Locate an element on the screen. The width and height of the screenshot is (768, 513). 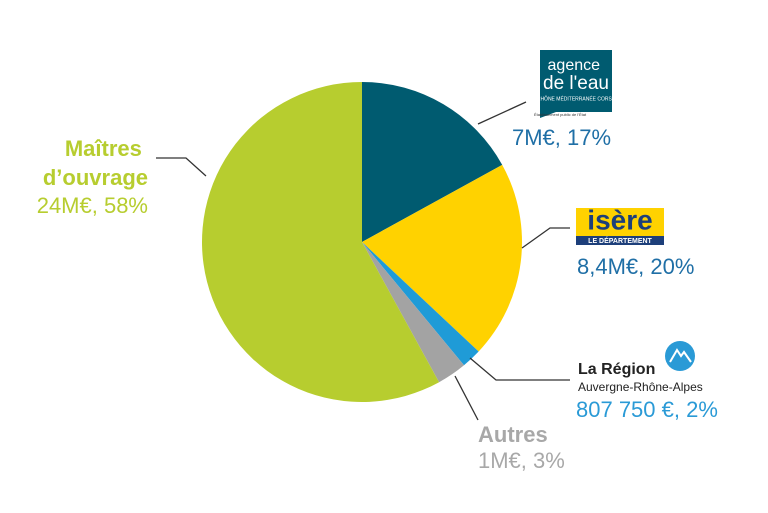
logo-icon-mark is located at coordinates (680, 355).